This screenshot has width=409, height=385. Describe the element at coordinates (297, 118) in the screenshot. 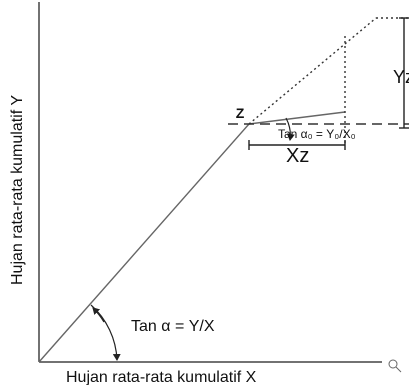

I see `curve-segment-after-break` at that location.